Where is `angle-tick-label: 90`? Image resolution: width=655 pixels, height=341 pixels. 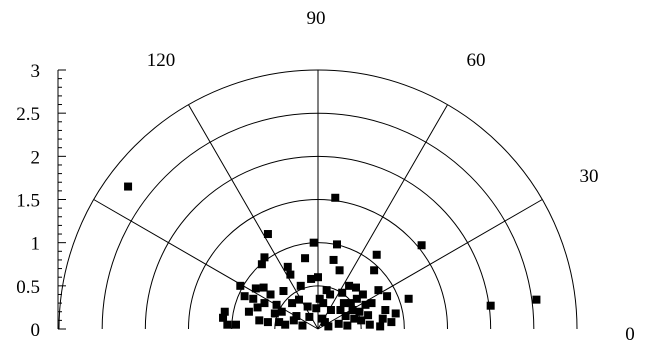
angle-tick-label: 90 is located at coordinates (316, 18).